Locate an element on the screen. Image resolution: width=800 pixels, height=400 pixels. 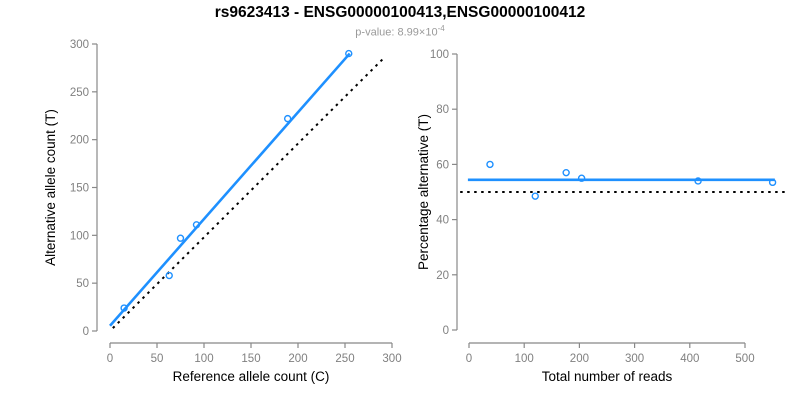
p-value-exponent: -4 is located at coordinates (441, 28).